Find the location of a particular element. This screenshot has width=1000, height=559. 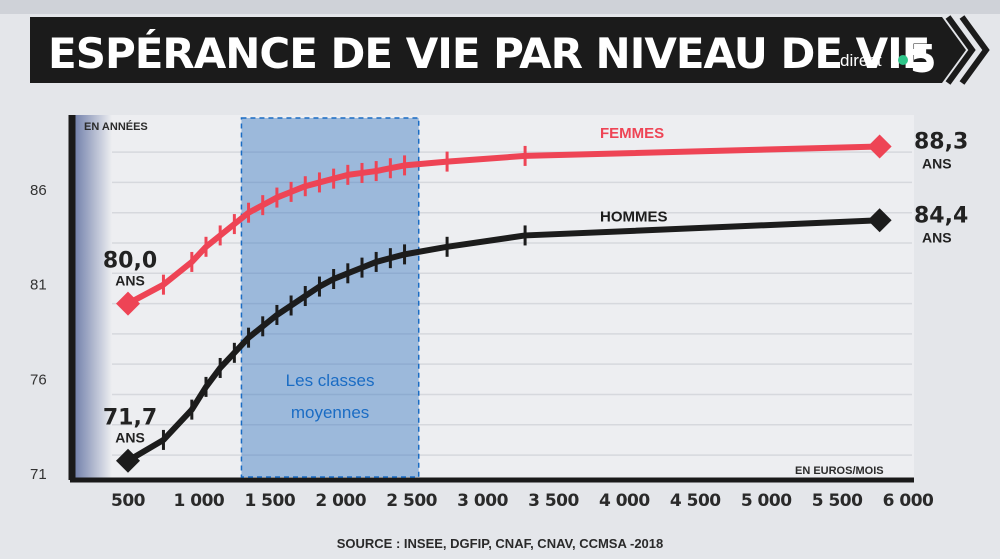

brand-channel-number: 5 is located at coordinates (923, 59).